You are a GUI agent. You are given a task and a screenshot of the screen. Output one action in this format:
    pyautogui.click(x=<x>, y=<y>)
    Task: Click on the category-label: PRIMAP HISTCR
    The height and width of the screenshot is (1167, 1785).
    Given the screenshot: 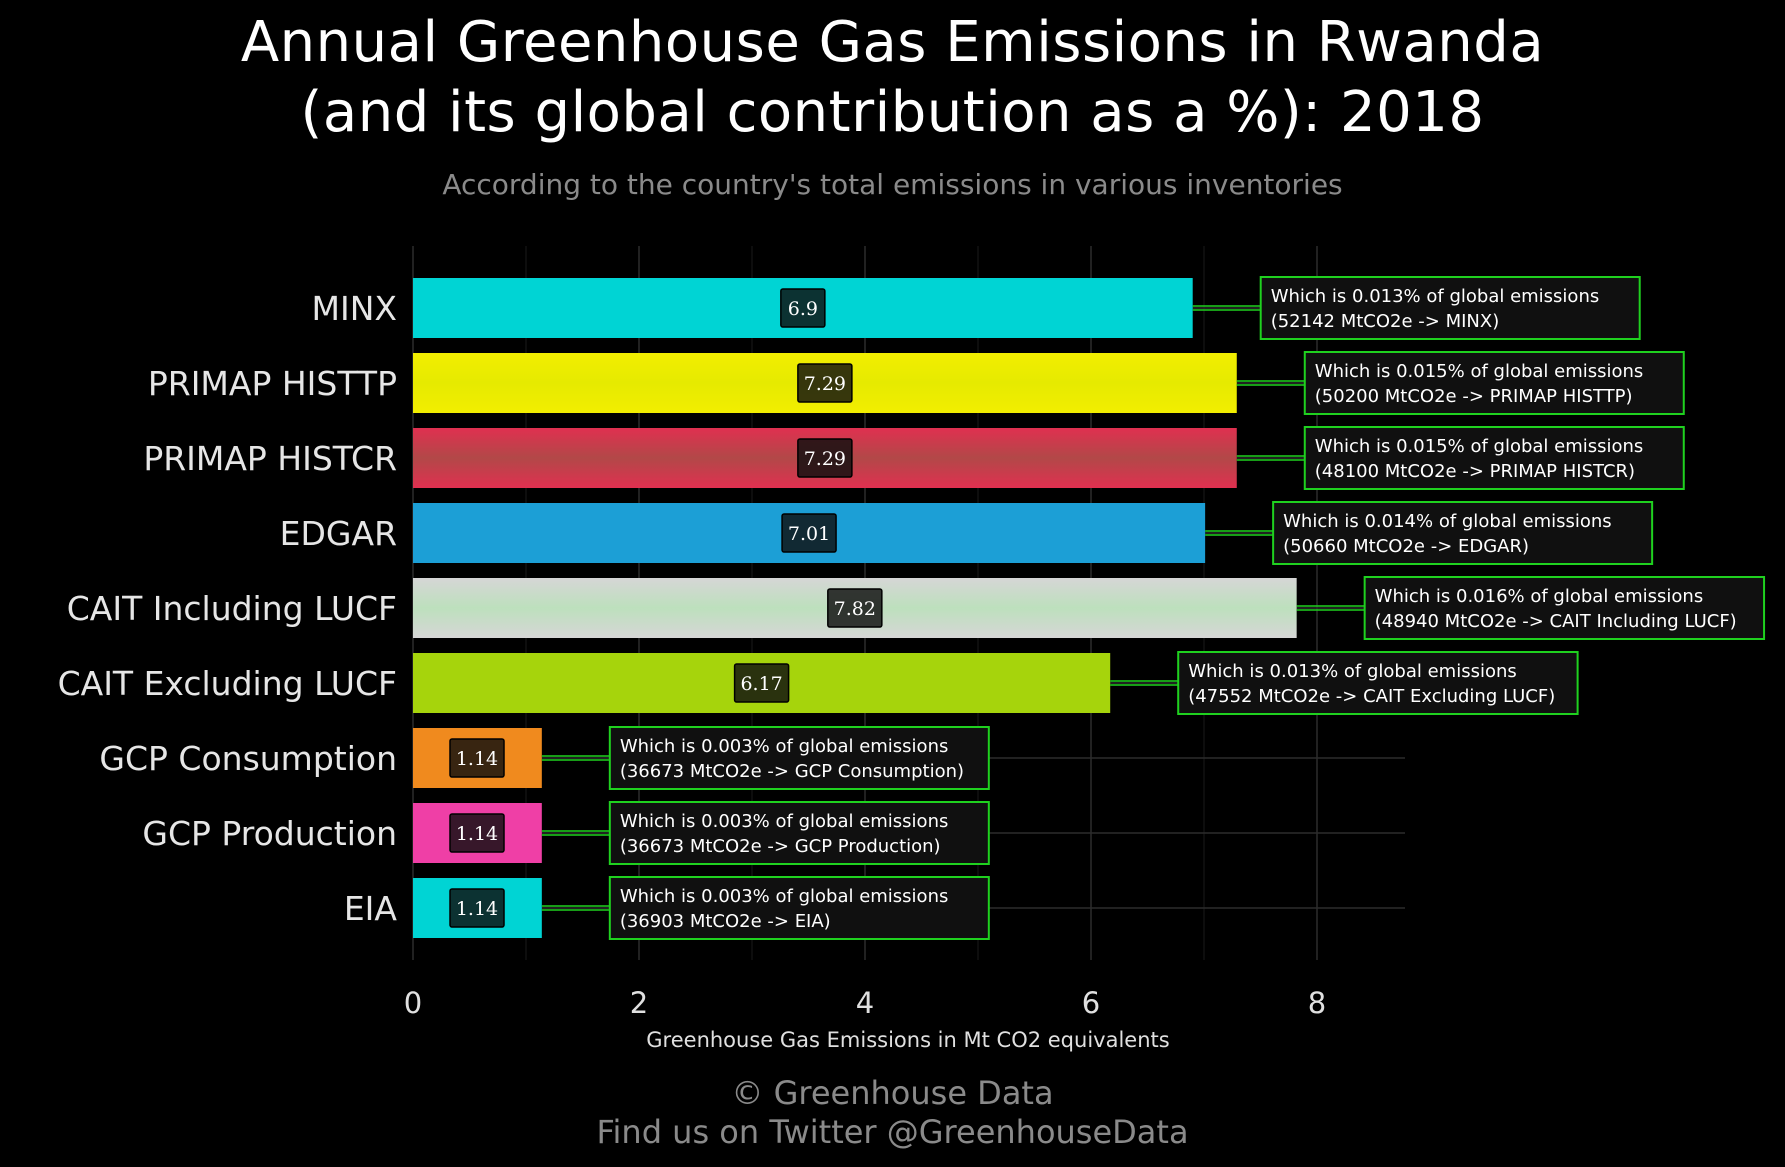 What is the action you would take?
    pyautogui.click(x=270, y=458)
    